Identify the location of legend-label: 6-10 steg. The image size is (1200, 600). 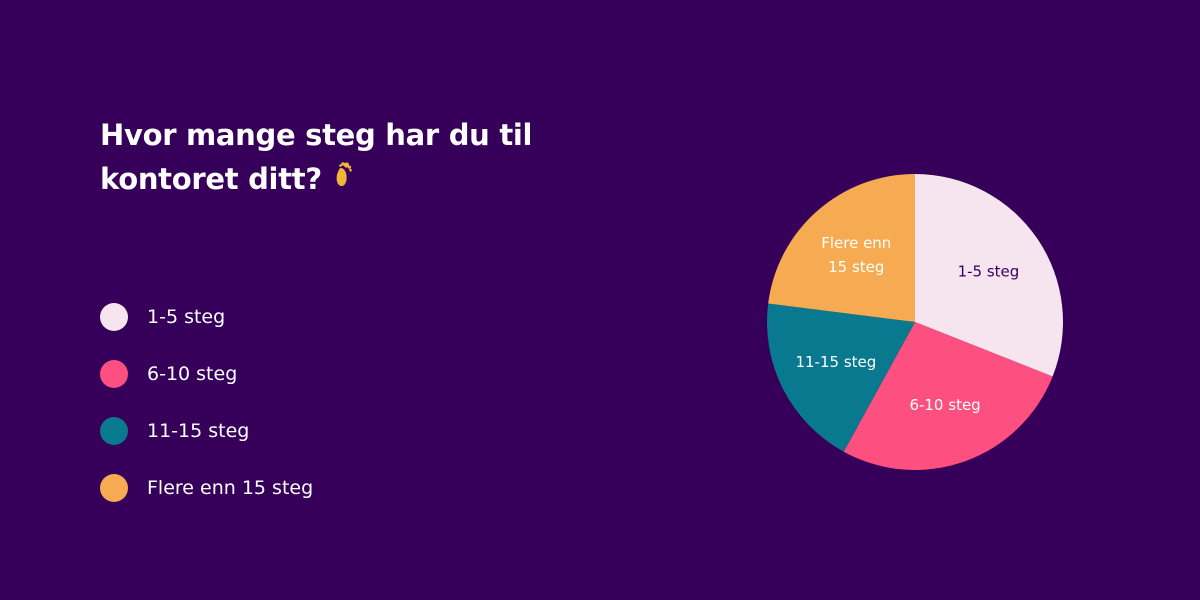
(192, 374).